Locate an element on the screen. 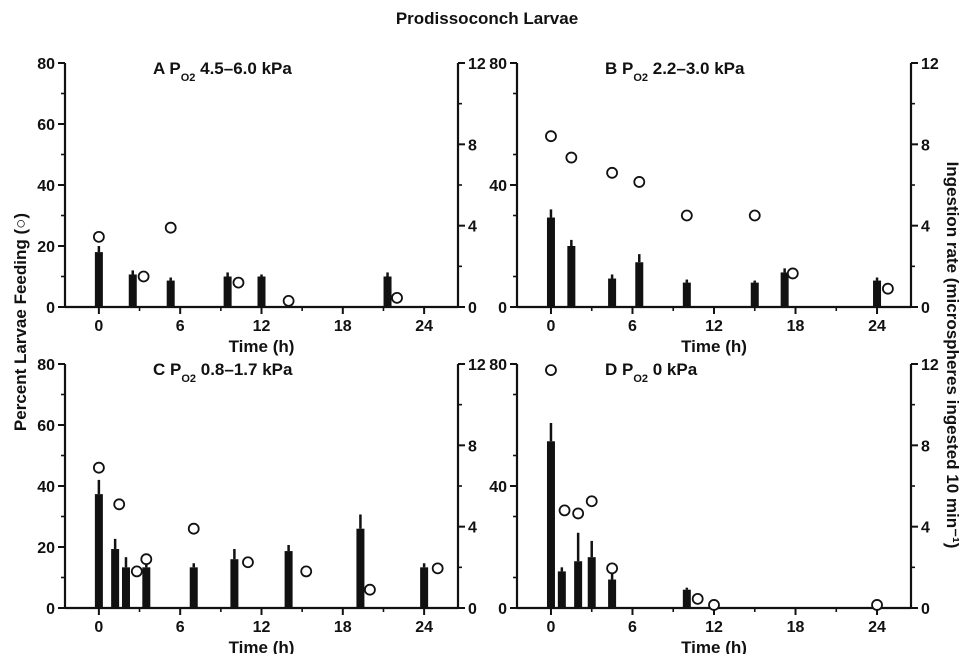 The image size is (967, 654). po2-value-d: 0 kPa is located at coordinates (673, 369).